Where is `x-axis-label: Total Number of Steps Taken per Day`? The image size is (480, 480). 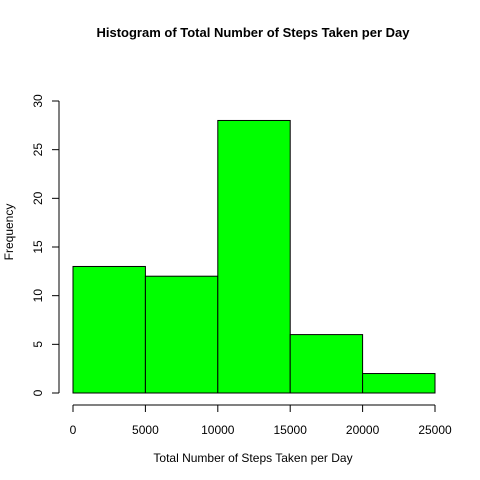 x-axis-label: Total Number of Steps Taken per Day is located at coordinates (252, 458).